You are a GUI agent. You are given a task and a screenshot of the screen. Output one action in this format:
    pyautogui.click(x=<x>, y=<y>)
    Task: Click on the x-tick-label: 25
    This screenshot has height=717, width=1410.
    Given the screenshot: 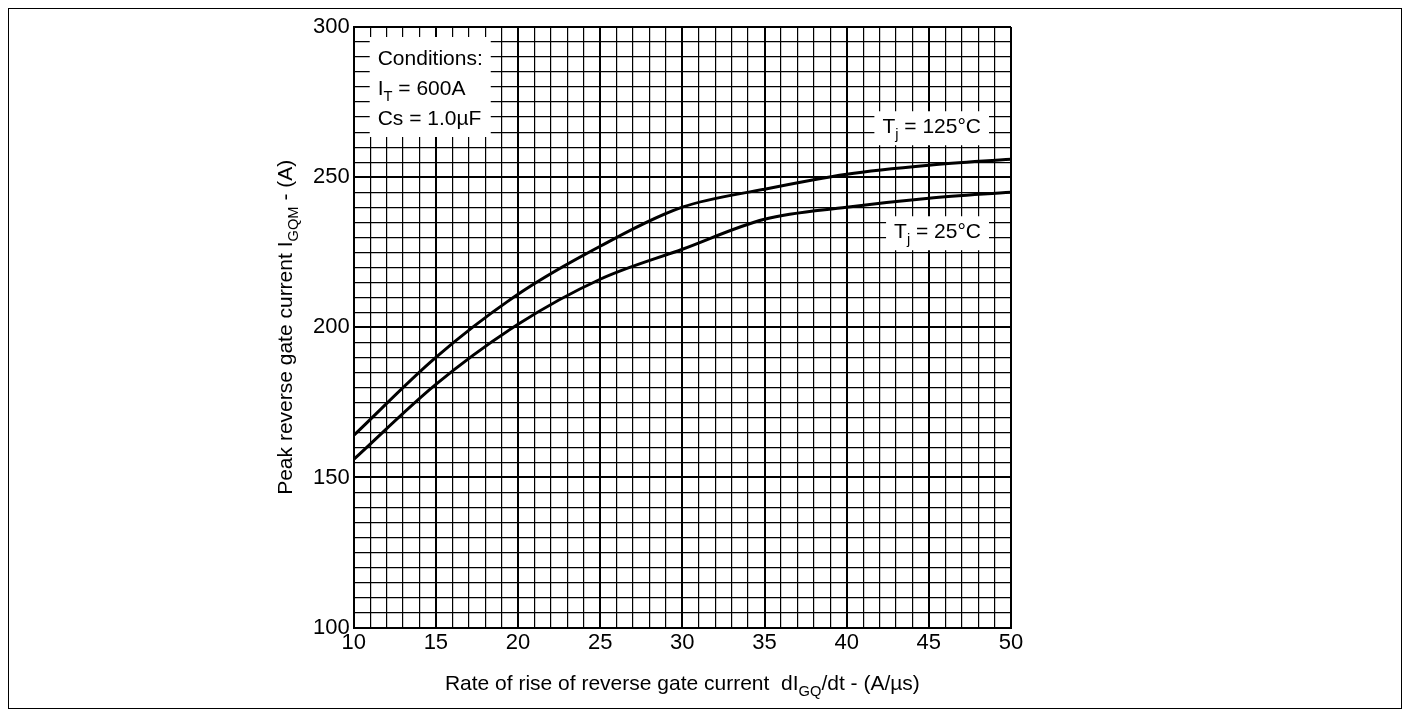 What is the action you would take?
    pyautogui.click(x=600, y=641)
    